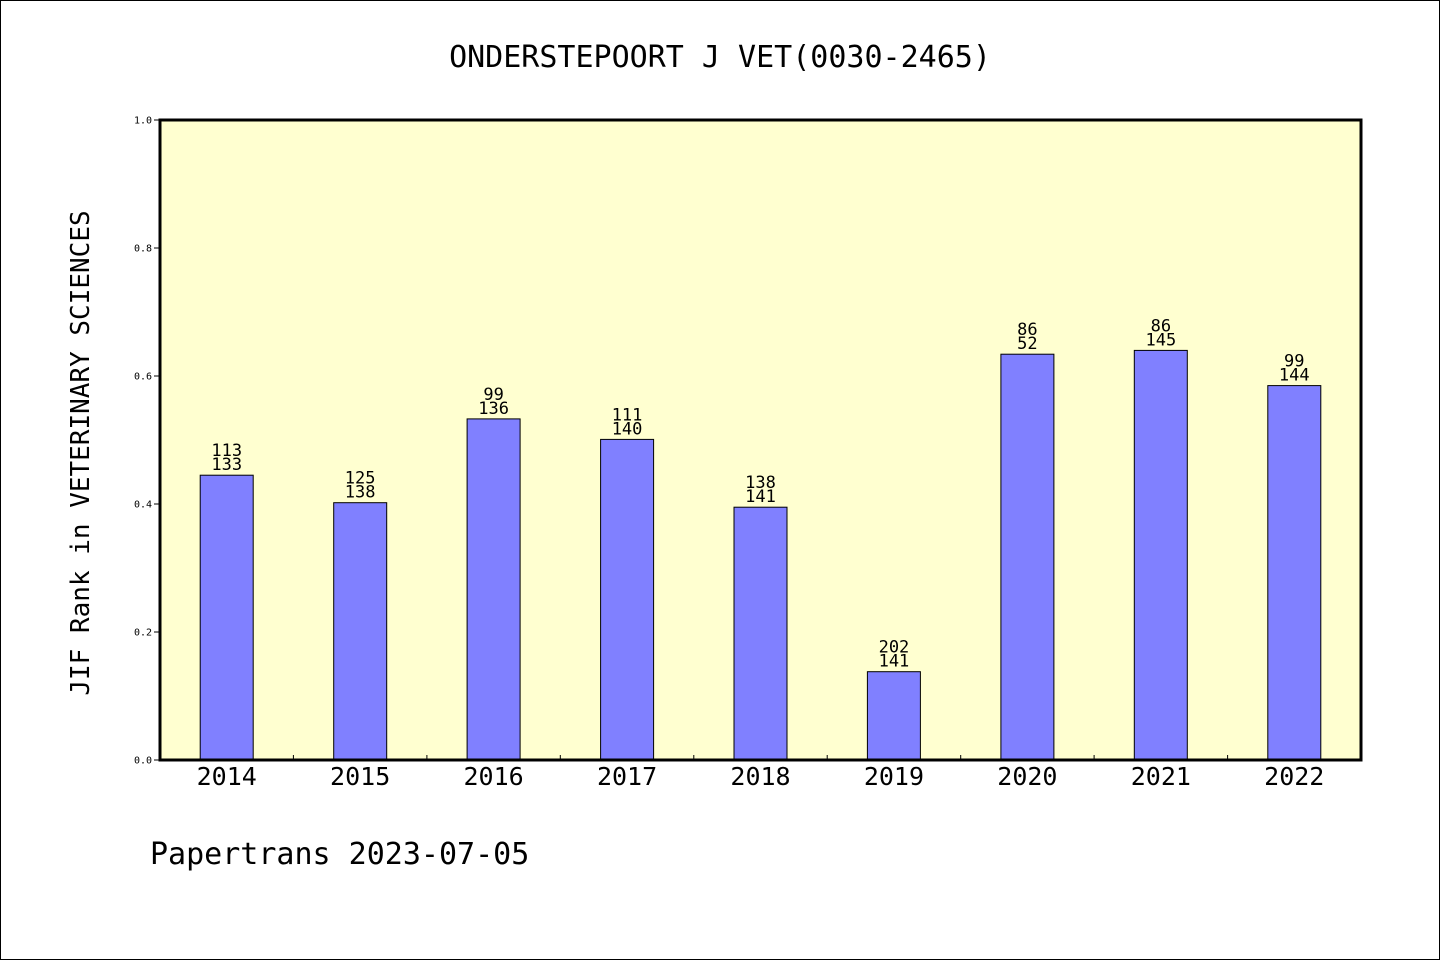 Image resolution: width=1440 pixels, height=964 pixels. What do you see at coordinates (720, 57) in the screenshot?
I see `chart-title: ONDERSTEPOORT J VET(0030-2465)` at bounding box center [720, 57].